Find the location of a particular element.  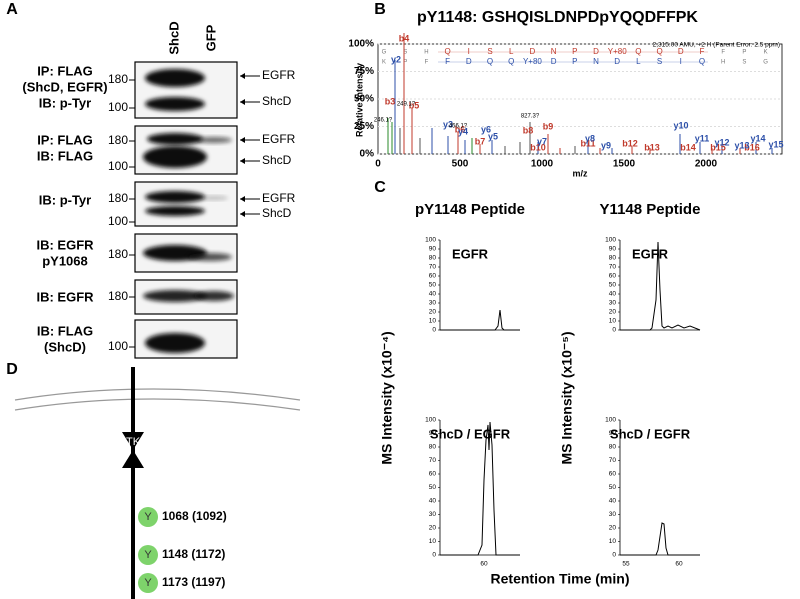

axis-label: MS Intensity (x10⁻⁵) is located at coordinates (567, 398).